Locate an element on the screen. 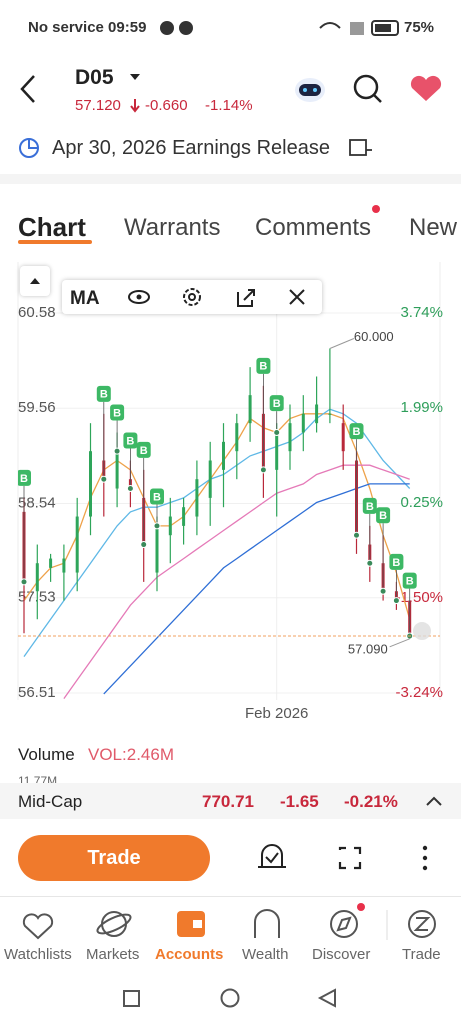  earnings: Apr 30, 2026 Earnings Release is located at coordinates (191, 148).